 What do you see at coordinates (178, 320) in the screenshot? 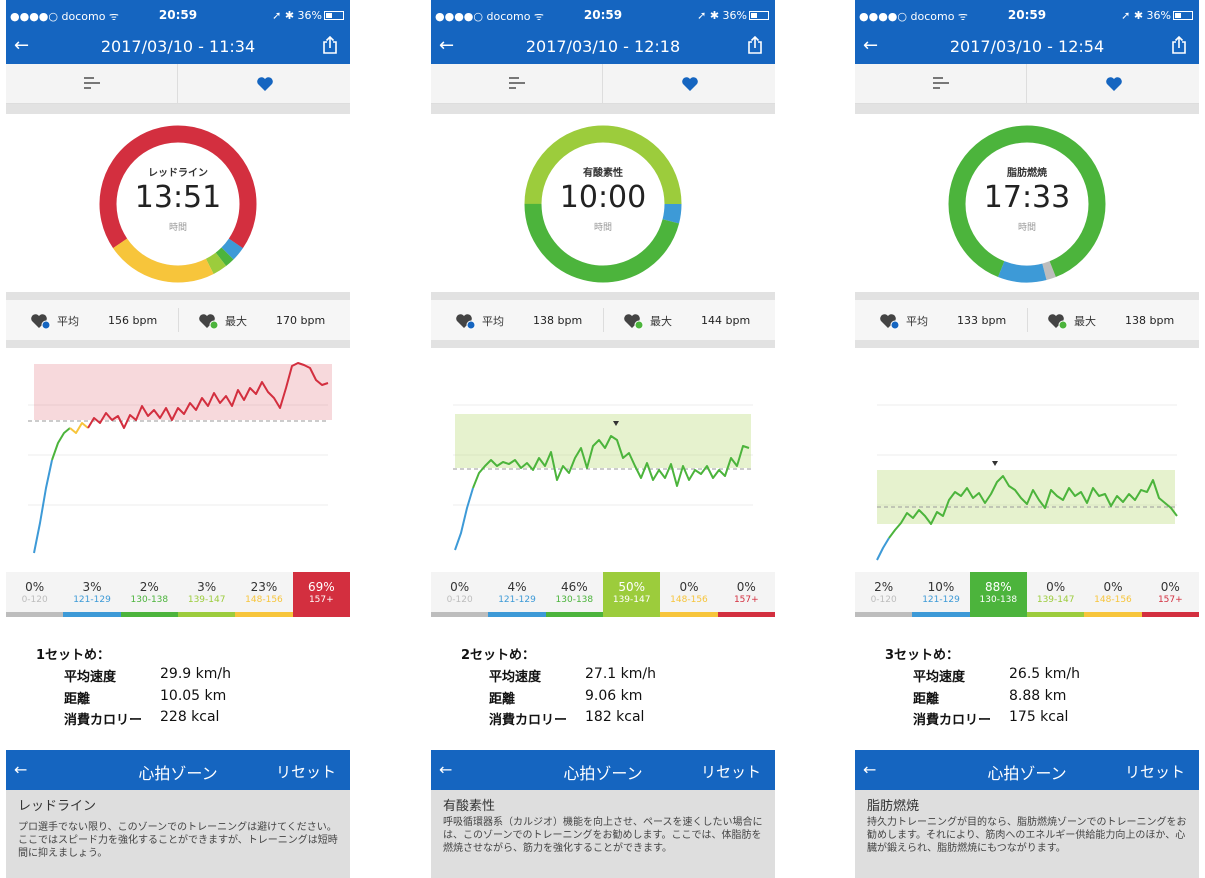
I see `bpm-stats-row: 平均 156 bpm 最大 170 bpm` at bounding box center [178, 320].